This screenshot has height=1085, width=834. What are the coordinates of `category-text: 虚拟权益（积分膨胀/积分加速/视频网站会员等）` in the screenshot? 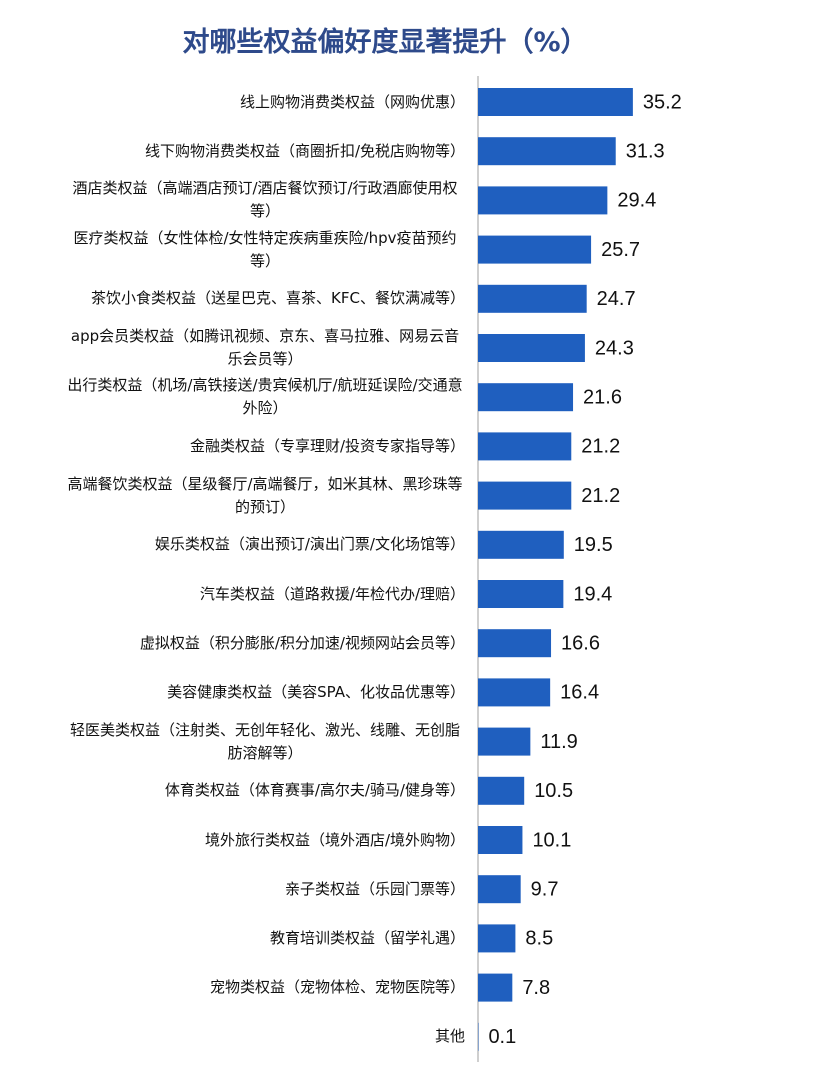 It's located at (302, 642).